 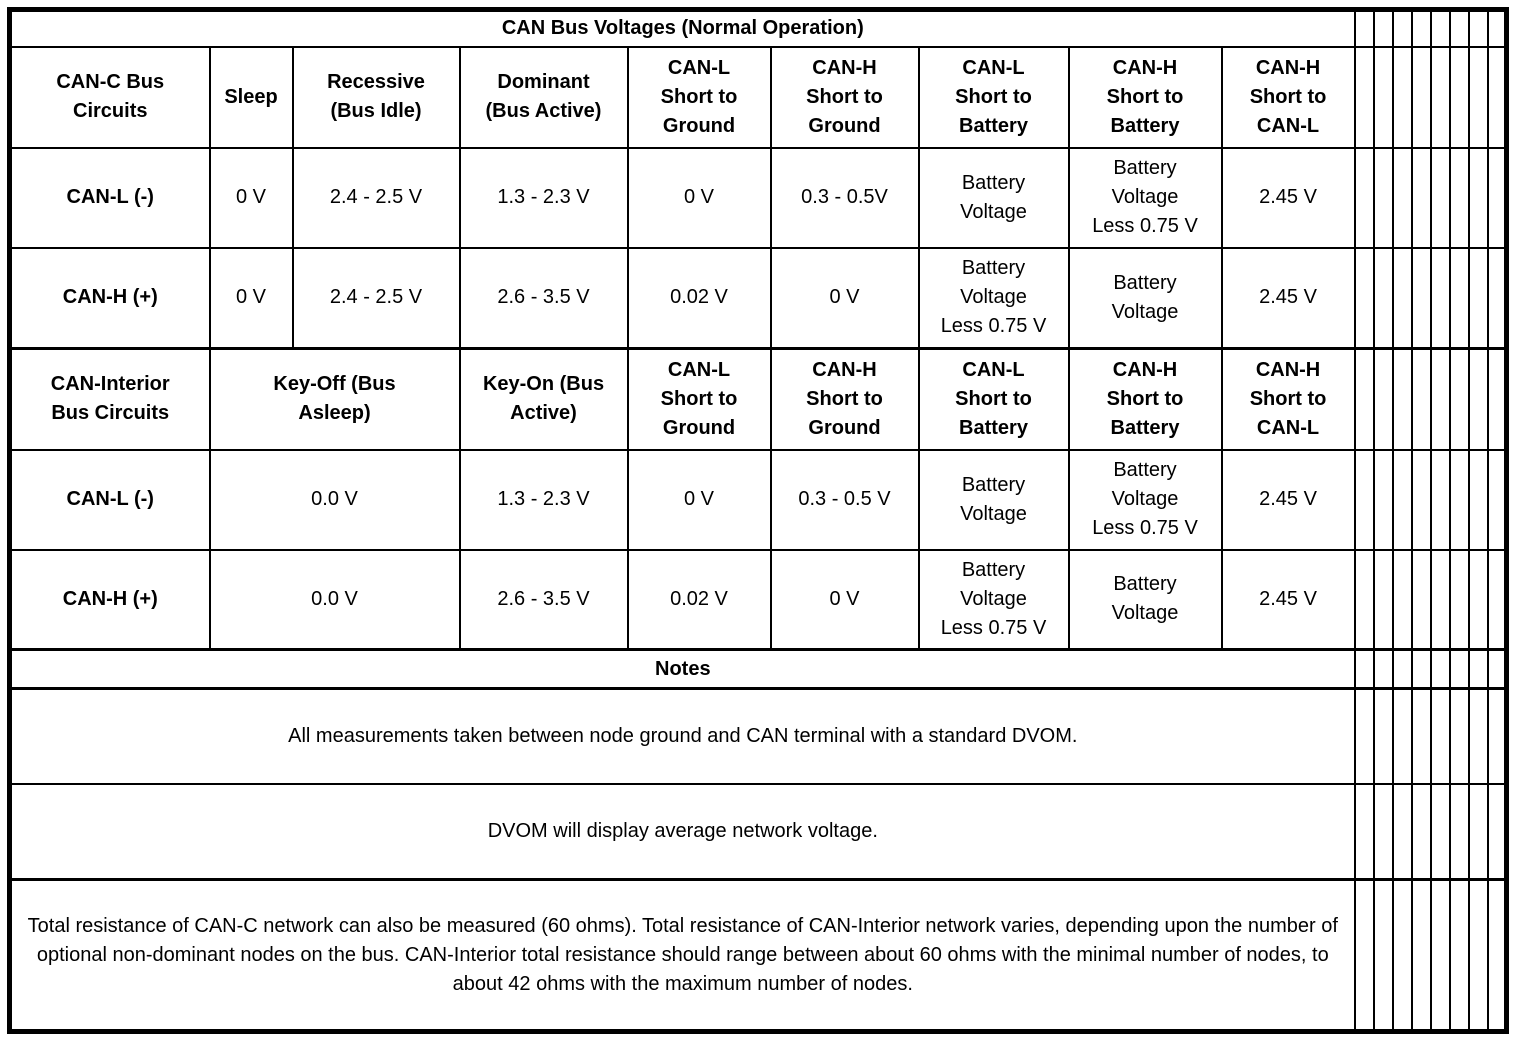 What do you see at coordinates (682, 669) in the screenshot?
I see `notes-header: Notes` at bounding box center [682, 669].